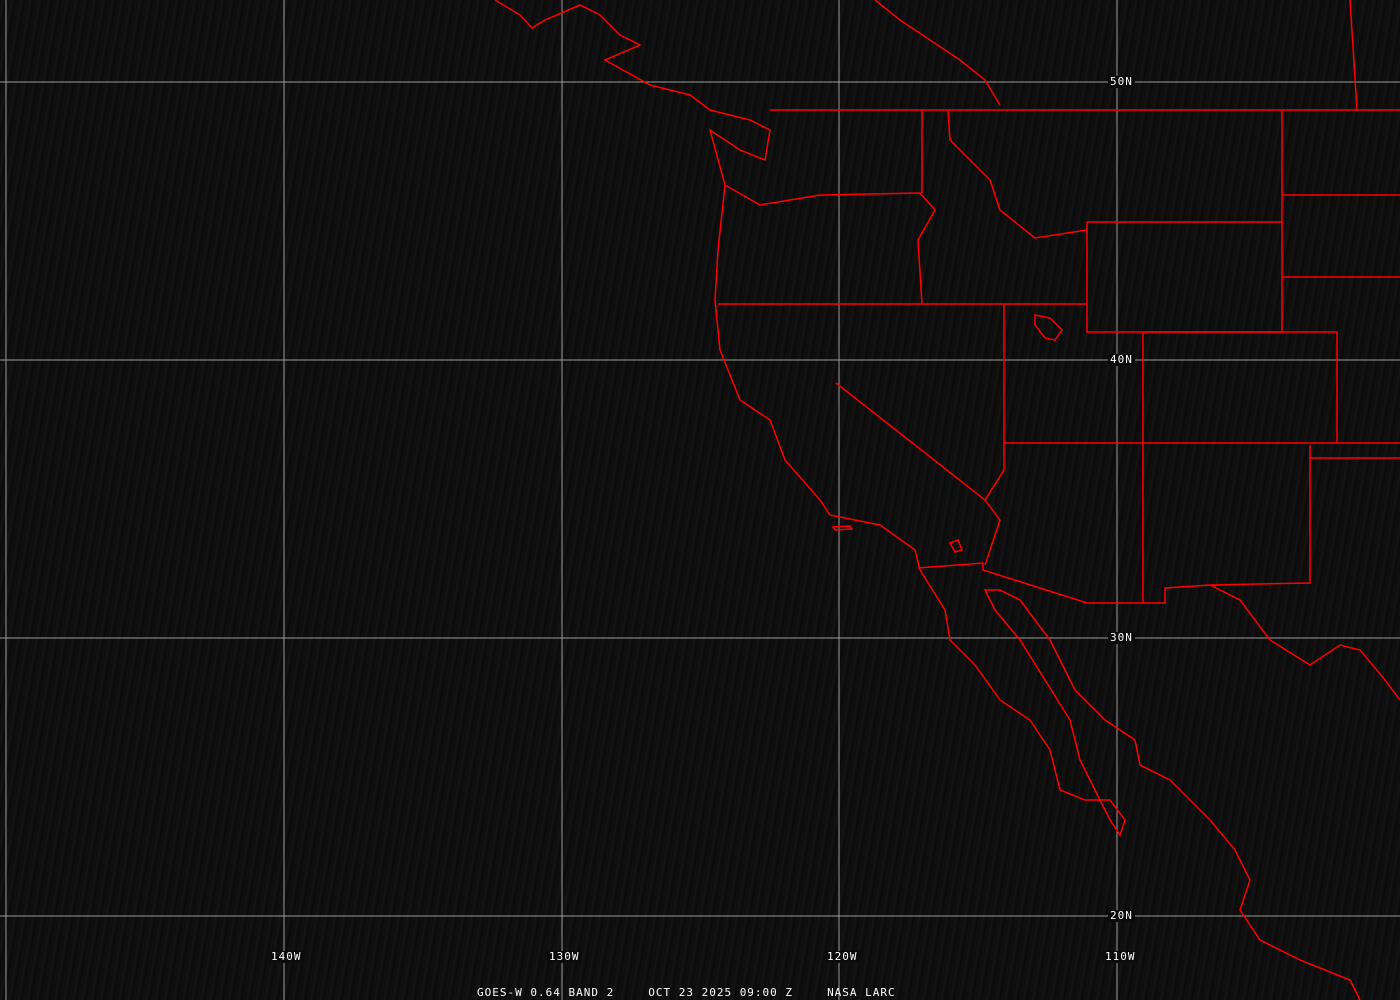 Image resolution: width=1400 pixels, height=1000 pixels. Describe the element at coordinates (1240, 387) in the screenshot. I see `border-co` at that location.